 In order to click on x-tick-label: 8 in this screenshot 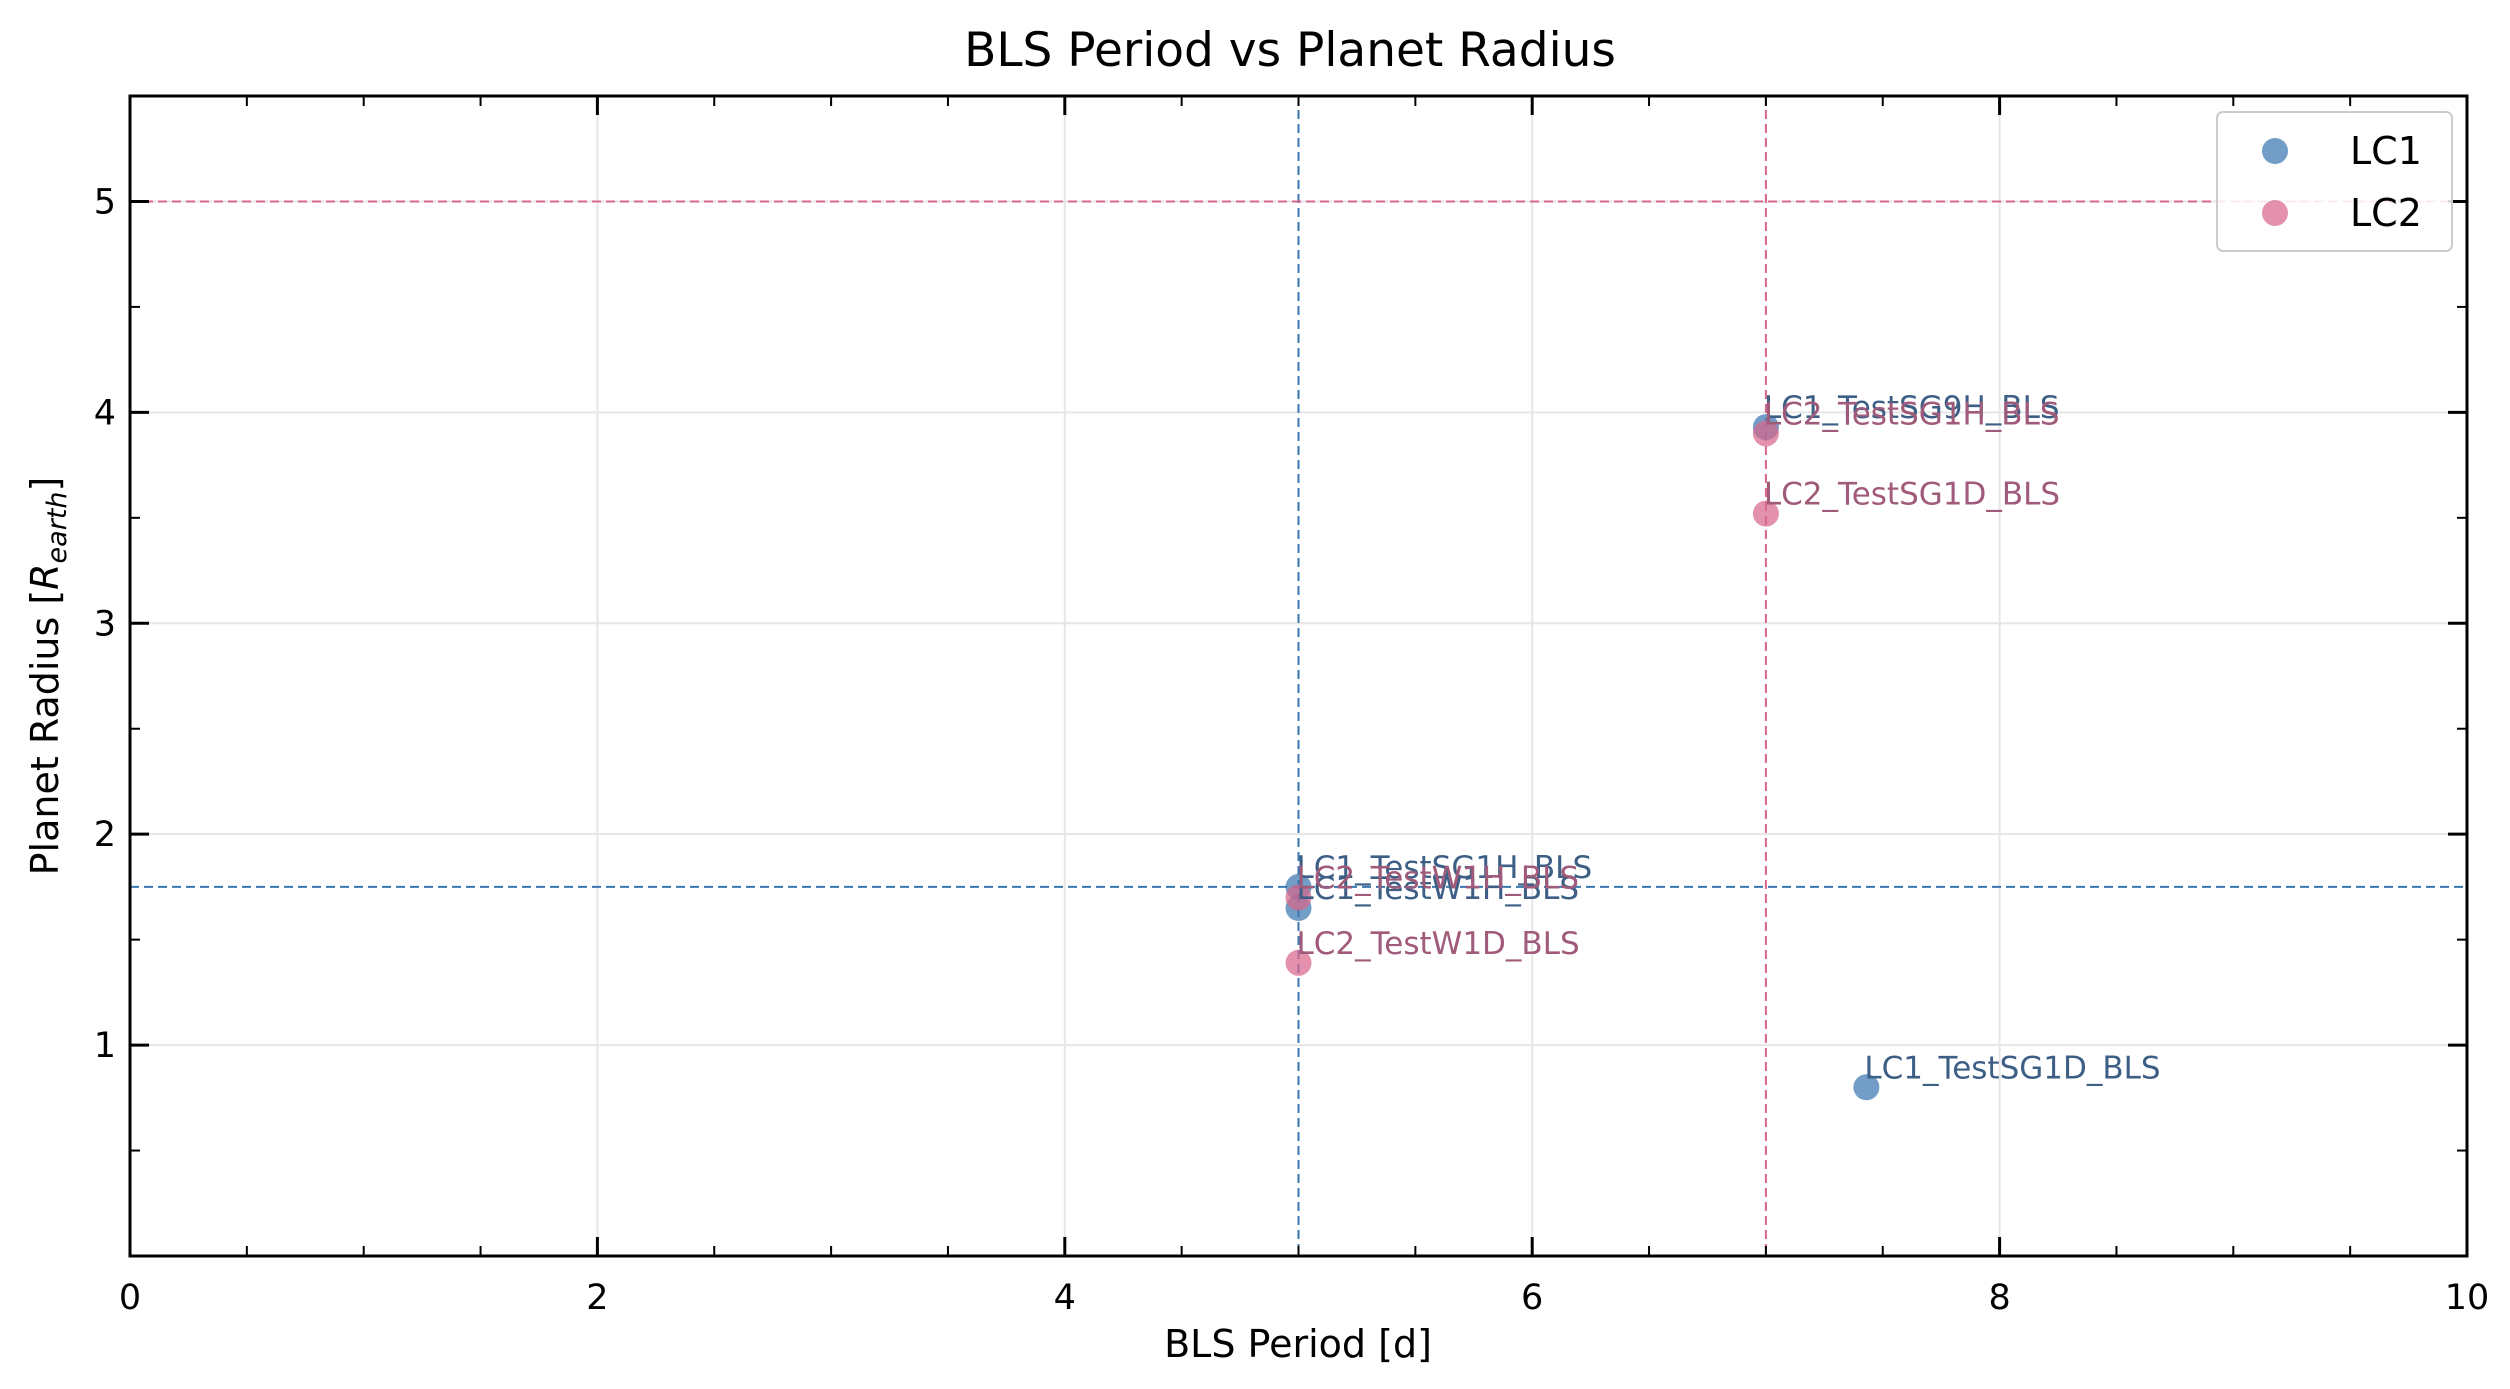, I will do `click(1999, 1298)`.